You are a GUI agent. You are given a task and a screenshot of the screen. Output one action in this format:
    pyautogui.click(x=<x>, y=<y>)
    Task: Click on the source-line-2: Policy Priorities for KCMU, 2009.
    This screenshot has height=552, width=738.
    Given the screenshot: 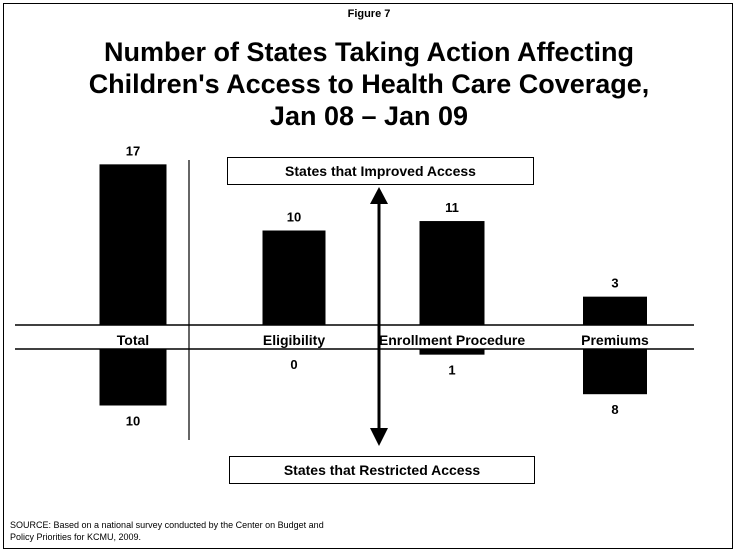 What is the action you would take?
    pyautogui.click(x=76, y=537)
    